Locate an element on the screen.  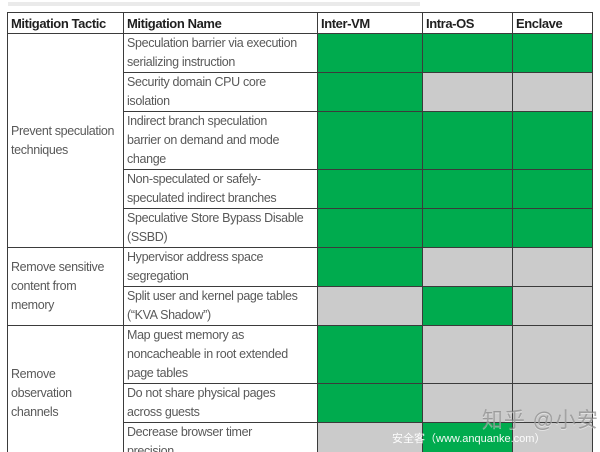
mitigation-name-cell: Security domain CPU core isolation is located at coordinates (220, 92).